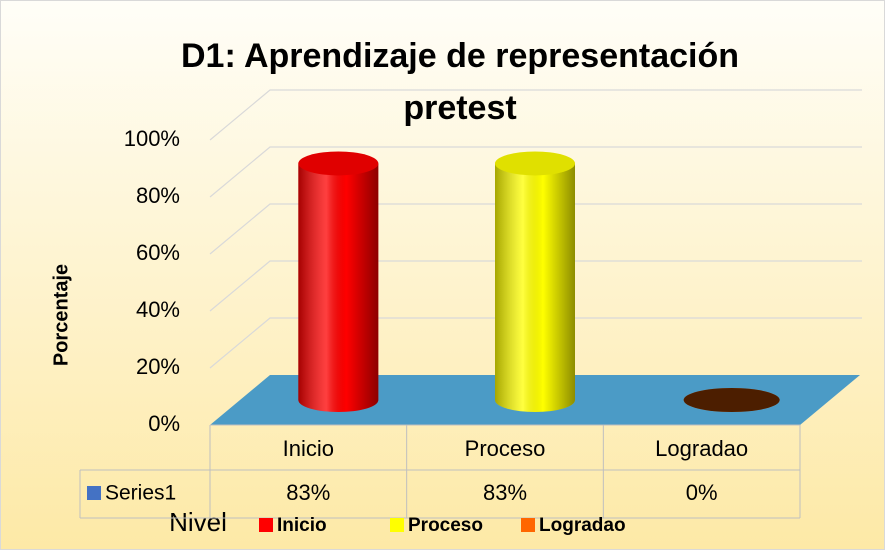  Describe the element at coordinates (158, 366) in the screenshot. I see `y-tick-label: 20%` at that location.